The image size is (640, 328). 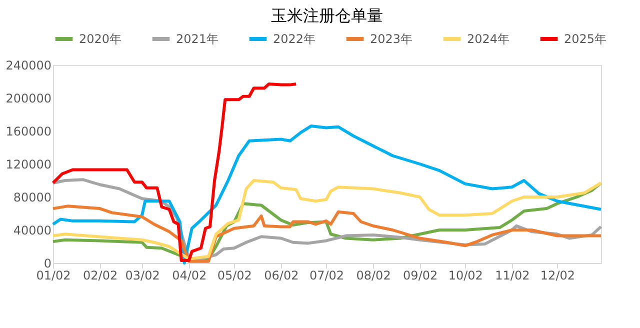 What do you see at coordinates (32, 197) in the screenshot?
I see `y-tick-label: 80000` at bounding box center [32, 197].